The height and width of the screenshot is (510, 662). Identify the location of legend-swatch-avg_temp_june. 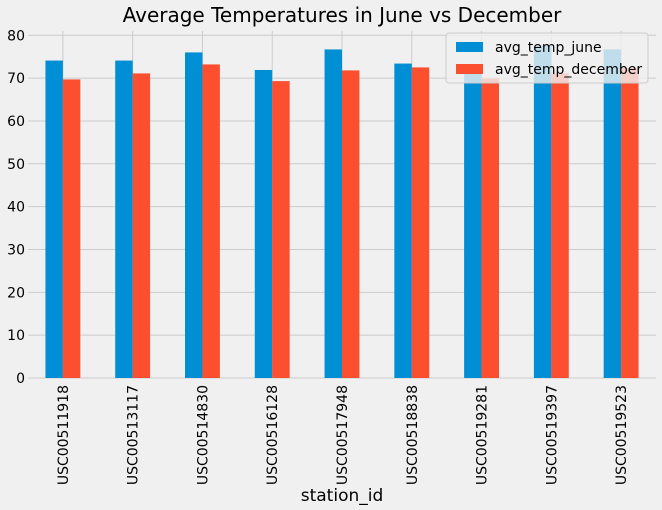
(469, 47).